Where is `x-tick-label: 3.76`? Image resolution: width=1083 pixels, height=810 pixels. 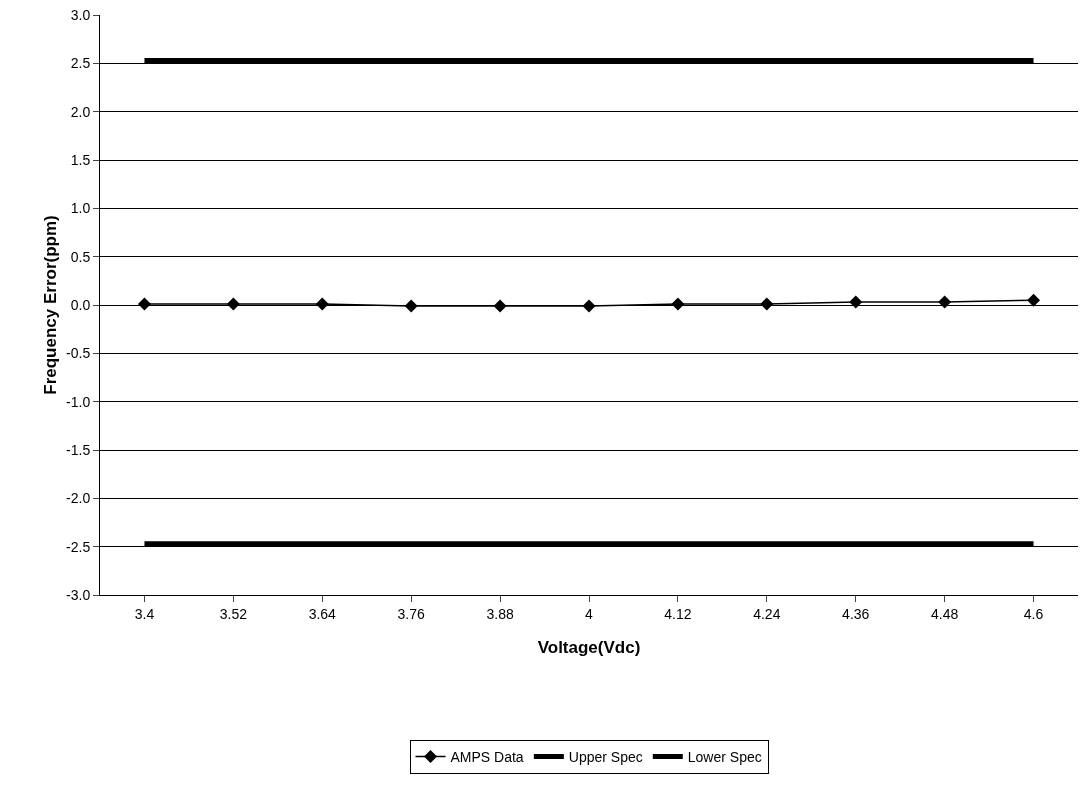 x-tick-label: 3.76 is located at coordinates (411, 613).